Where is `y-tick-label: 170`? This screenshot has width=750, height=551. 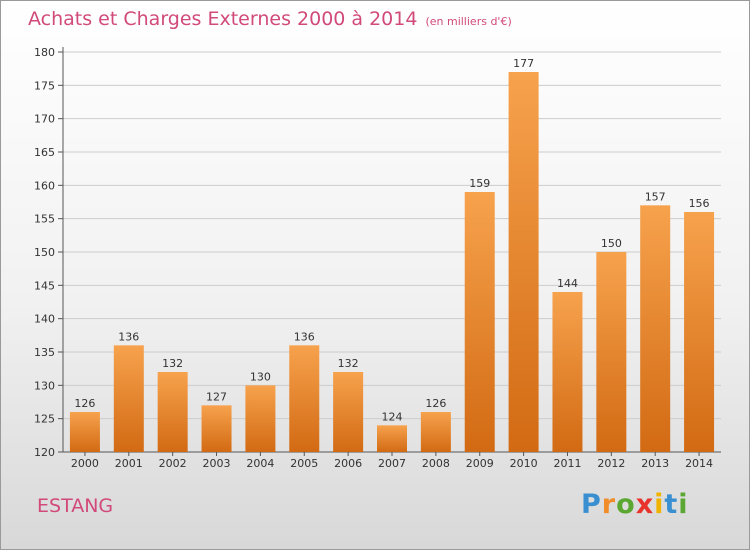
y-tick-label: 170 is located at coordinates (44, 119).